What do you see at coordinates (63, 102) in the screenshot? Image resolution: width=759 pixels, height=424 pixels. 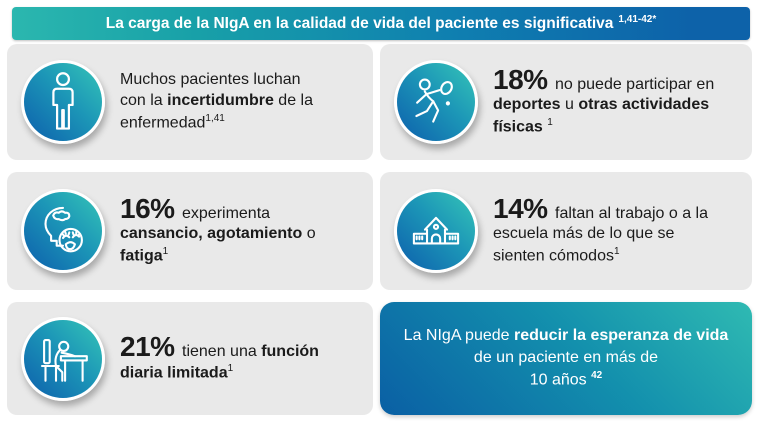 I see `person-icon` at bounding box center [63, 102].